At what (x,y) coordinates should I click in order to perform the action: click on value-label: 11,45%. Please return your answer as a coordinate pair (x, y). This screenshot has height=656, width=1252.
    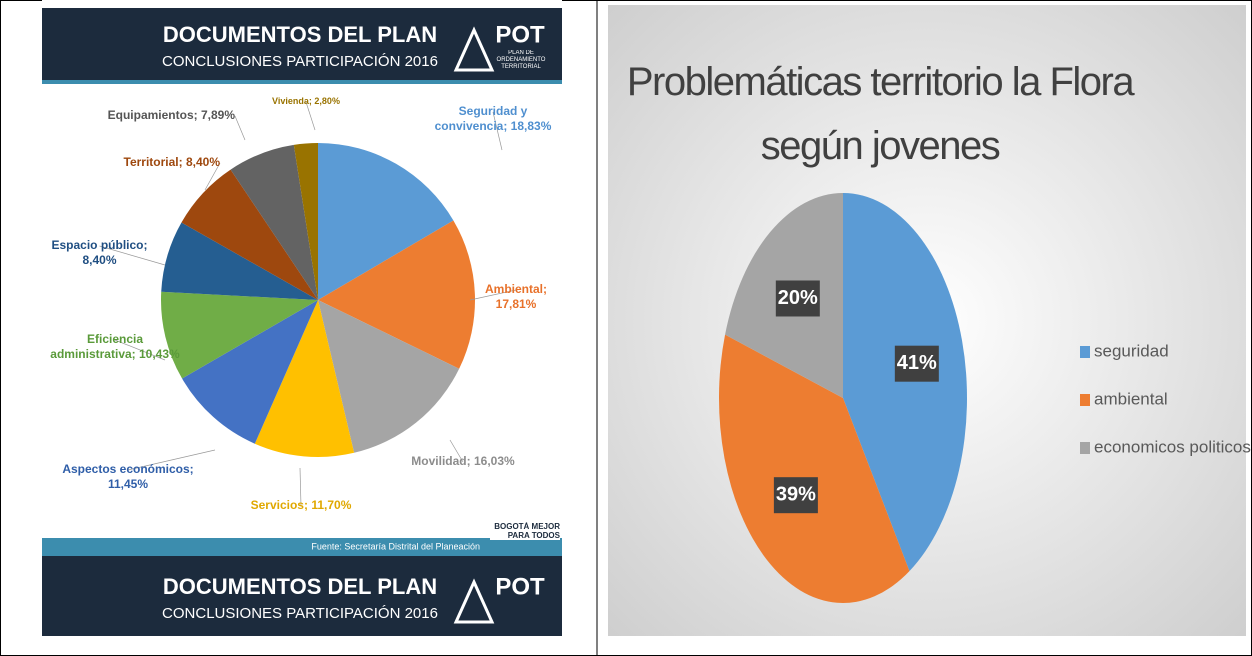
    Looking at the image, I should click on (128, 484).